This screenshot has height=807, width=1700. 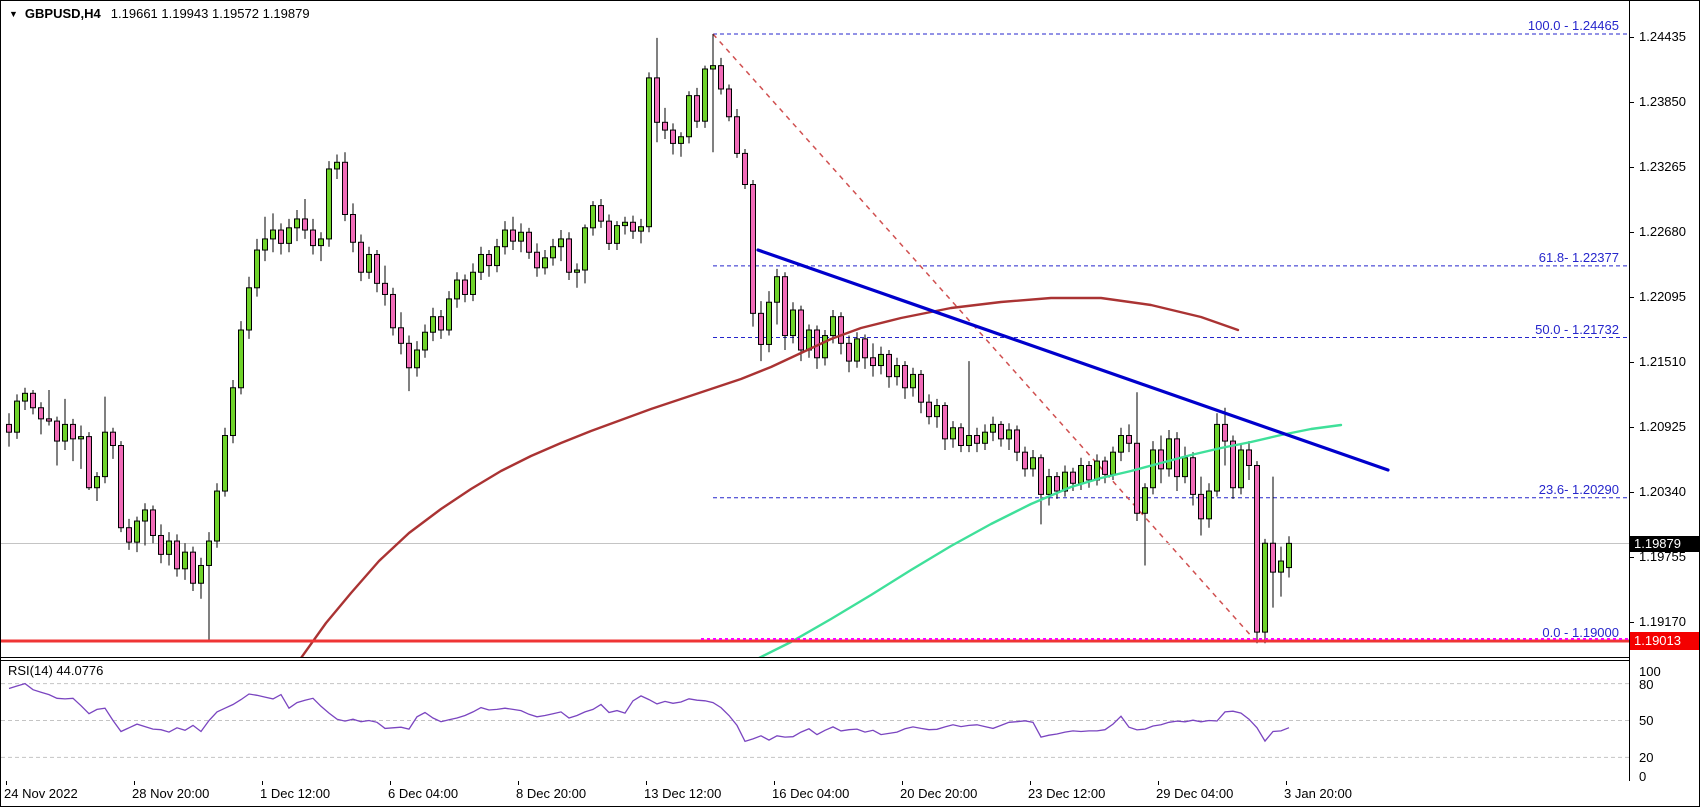 I want to click on fib-level-label: 61.8- 1.22377, so click(x=1578, y=257).